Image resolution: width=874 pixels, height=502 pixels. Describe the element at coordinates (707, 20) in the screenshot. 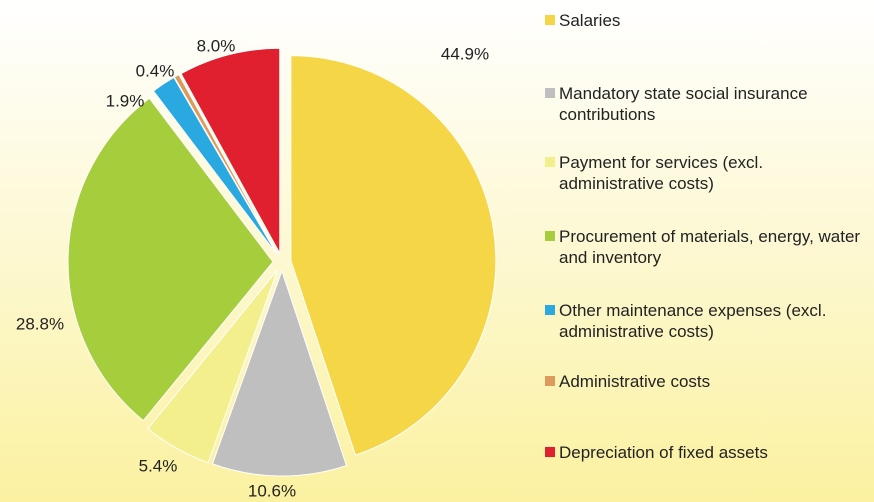

I see `legend-item: Salaries` at that location.